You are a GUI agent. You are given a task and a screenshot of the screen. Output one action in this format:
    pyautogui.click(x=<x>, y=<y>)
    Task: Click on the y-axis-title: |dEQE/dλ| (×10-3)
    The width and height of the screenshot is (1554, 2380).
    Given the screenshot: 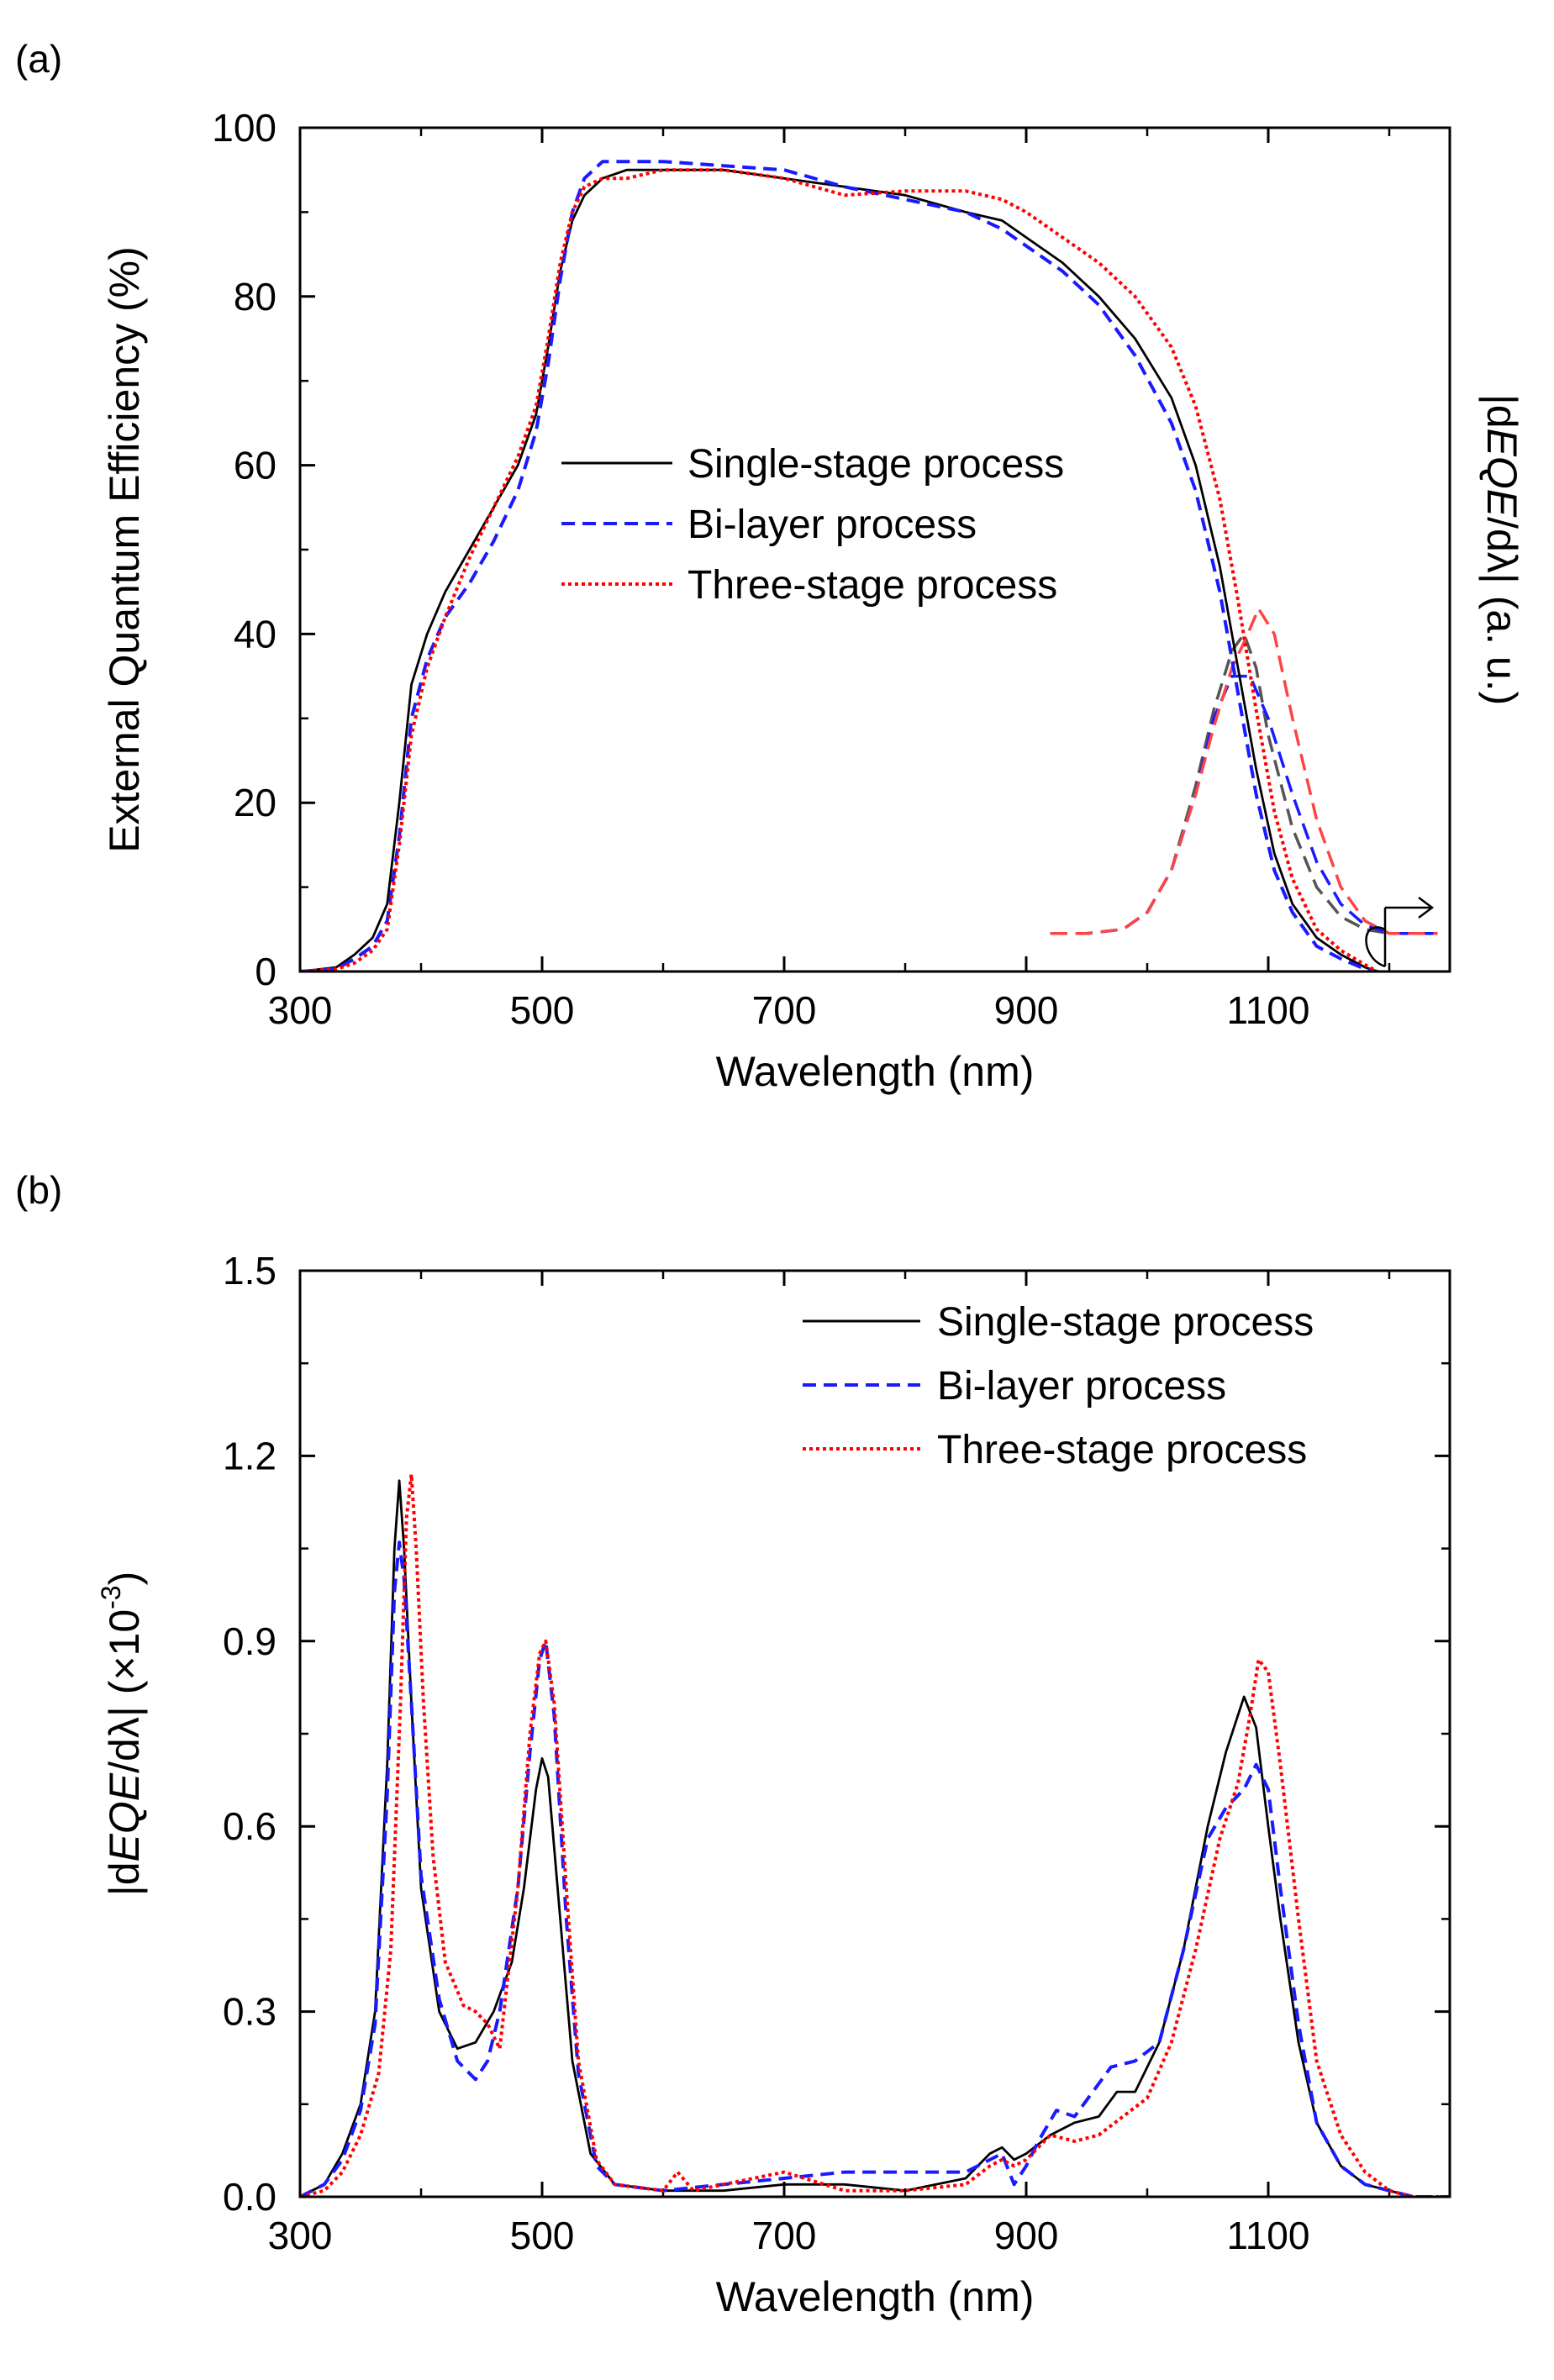 What is the action you would take?
    pyautogui.click(x=122, y=1734)
    